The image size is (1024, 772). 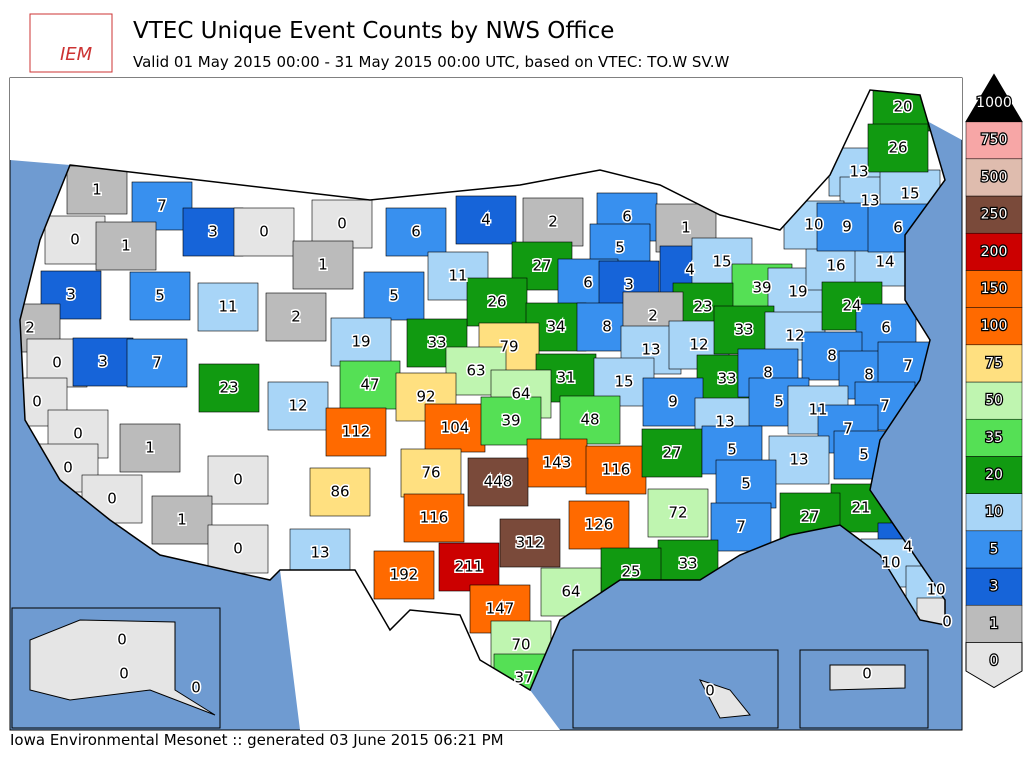 I want to click on legend-label: 500, so click(x=994, y=177).